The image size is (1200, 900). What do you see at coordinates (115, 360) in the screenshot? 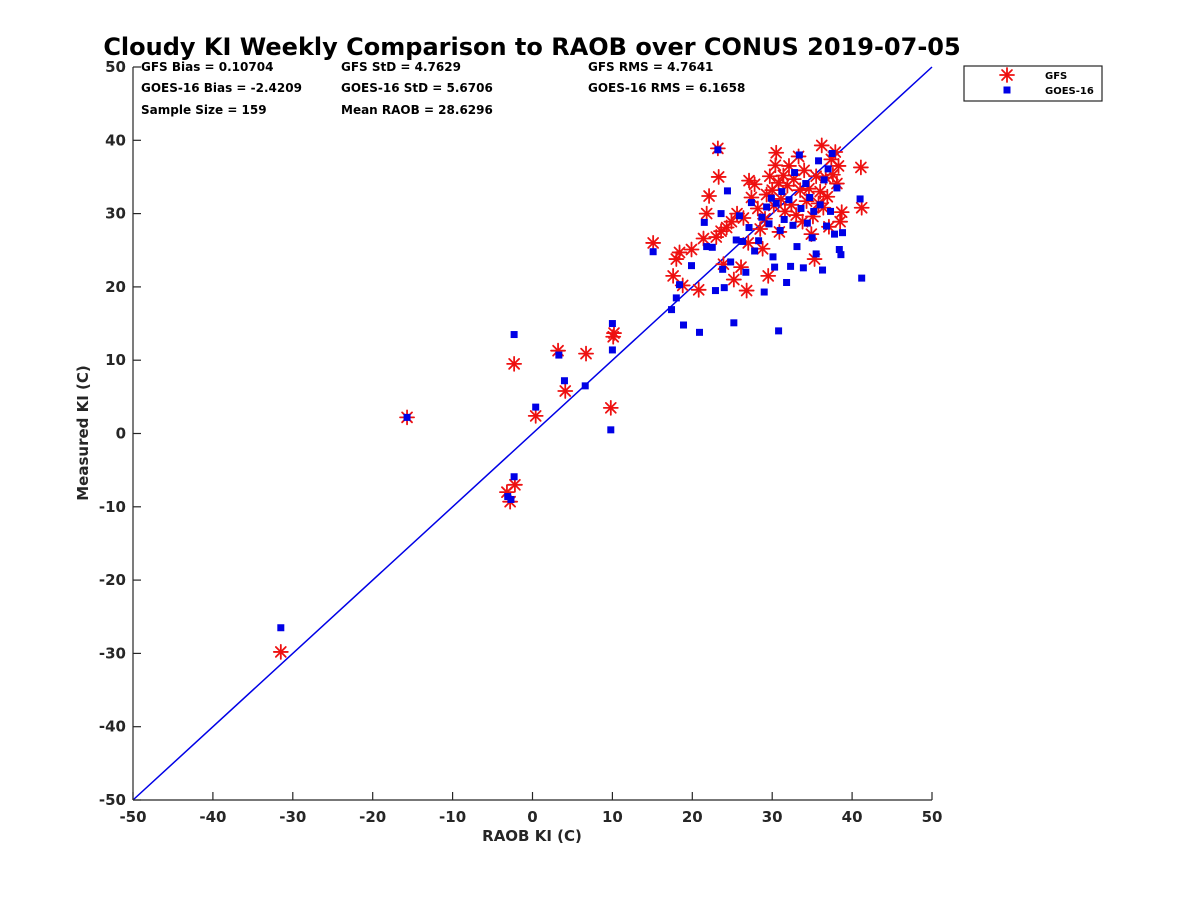
I see `y-tick-label: 10` at bounding box center [115, 360].